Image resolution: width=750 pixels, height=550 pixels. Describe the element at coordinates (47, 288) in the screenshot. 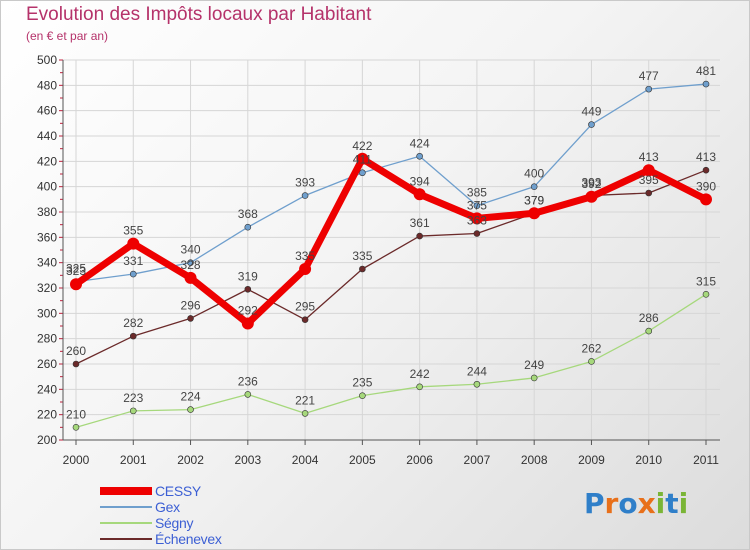

I see `y-tick-label: 320` at that location.